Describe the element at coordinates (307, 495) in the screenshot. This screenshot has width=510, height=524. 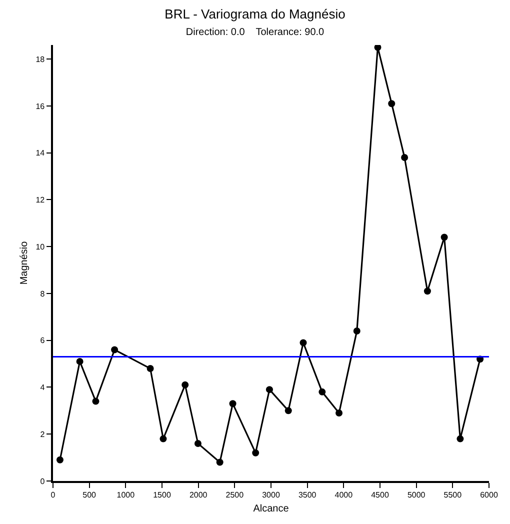
I see `x-tick-label: 3500` at that location.